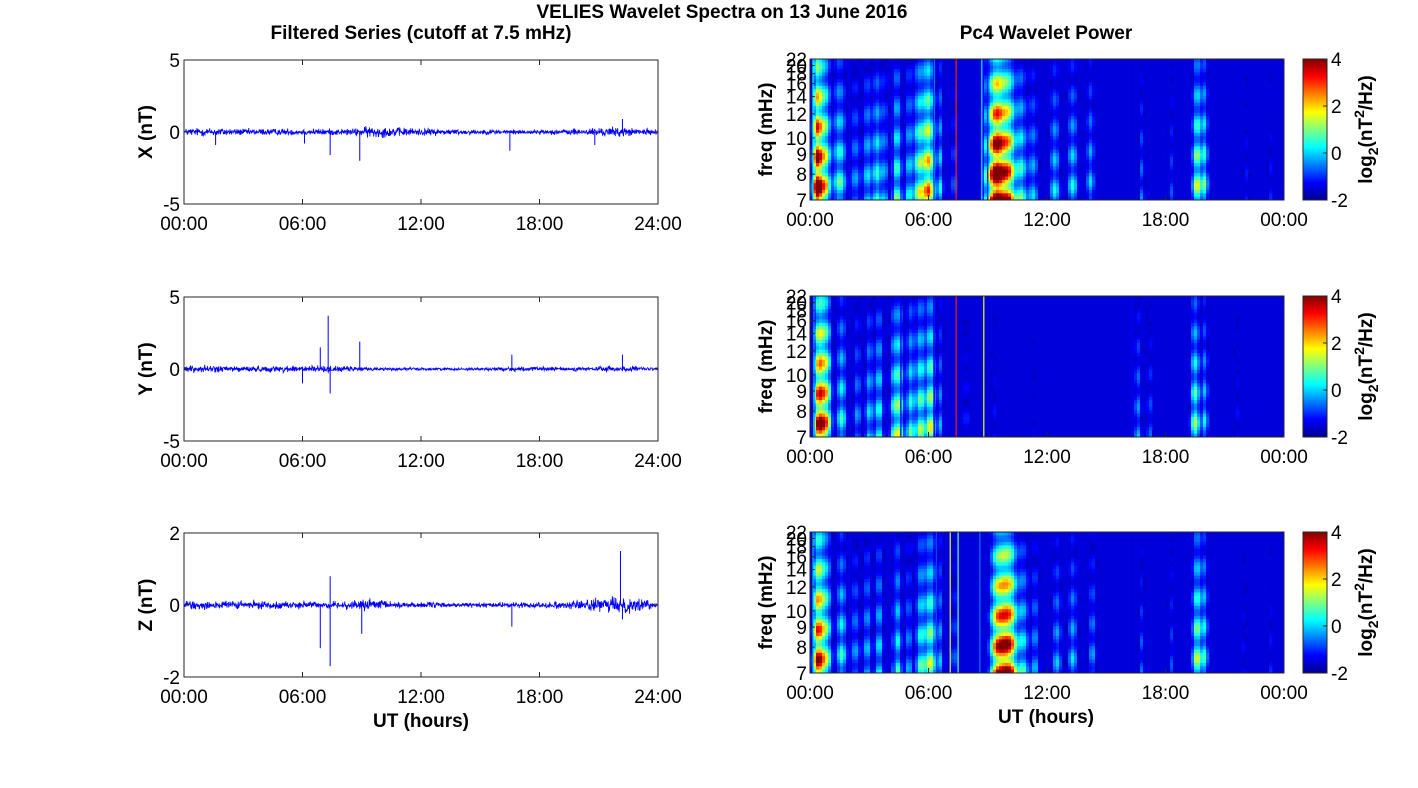 This screenshot has height=788, width=1418. I want to click on y-axis-label: Z (nT), so click(146, 605).